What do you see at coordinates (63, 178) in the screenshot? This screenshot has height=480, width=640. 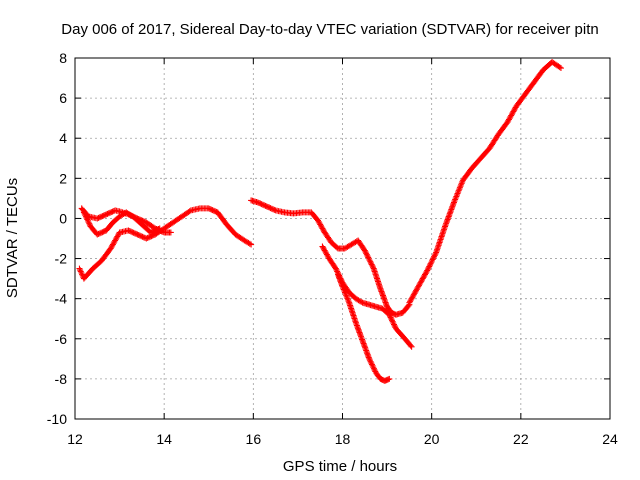 I see `y-tick-label: 2` at bounding box center [63, 178].